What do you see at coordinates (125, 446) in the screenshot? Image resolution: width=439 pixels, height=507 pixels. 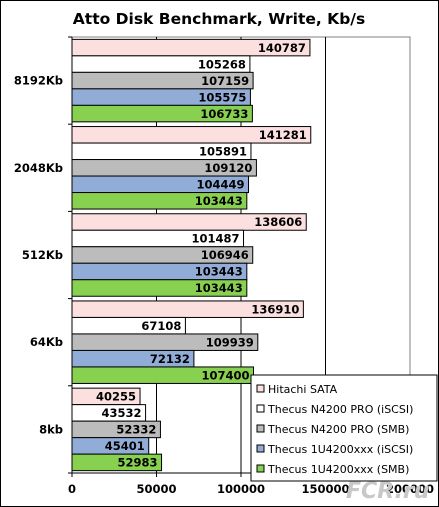 I see `data-label: 45401` at bounding box center [125, 446].